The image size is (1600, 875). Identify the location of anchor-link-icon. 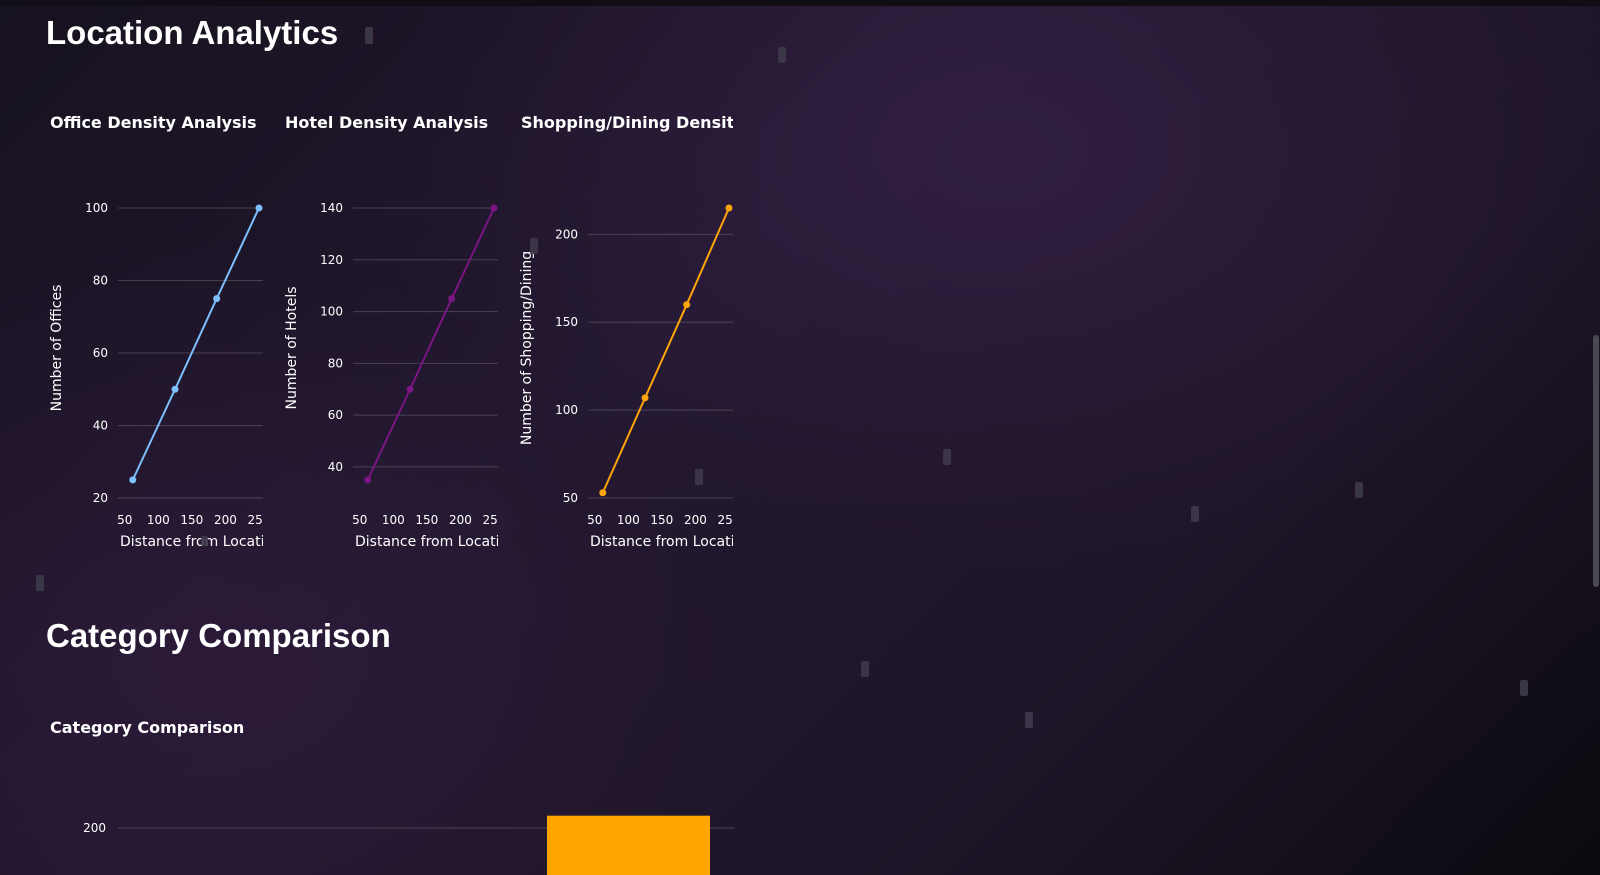
(369, 35).